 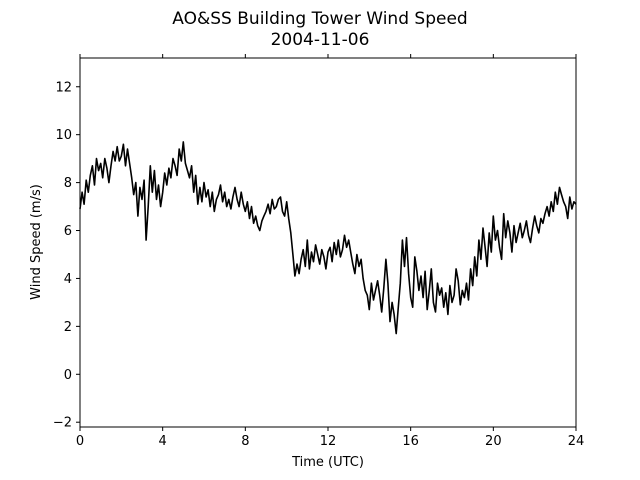 What do you see at coordinates (63, 87) in the screenshot?
I see `y-tick-label: 12` at bounding box center [63, 87].